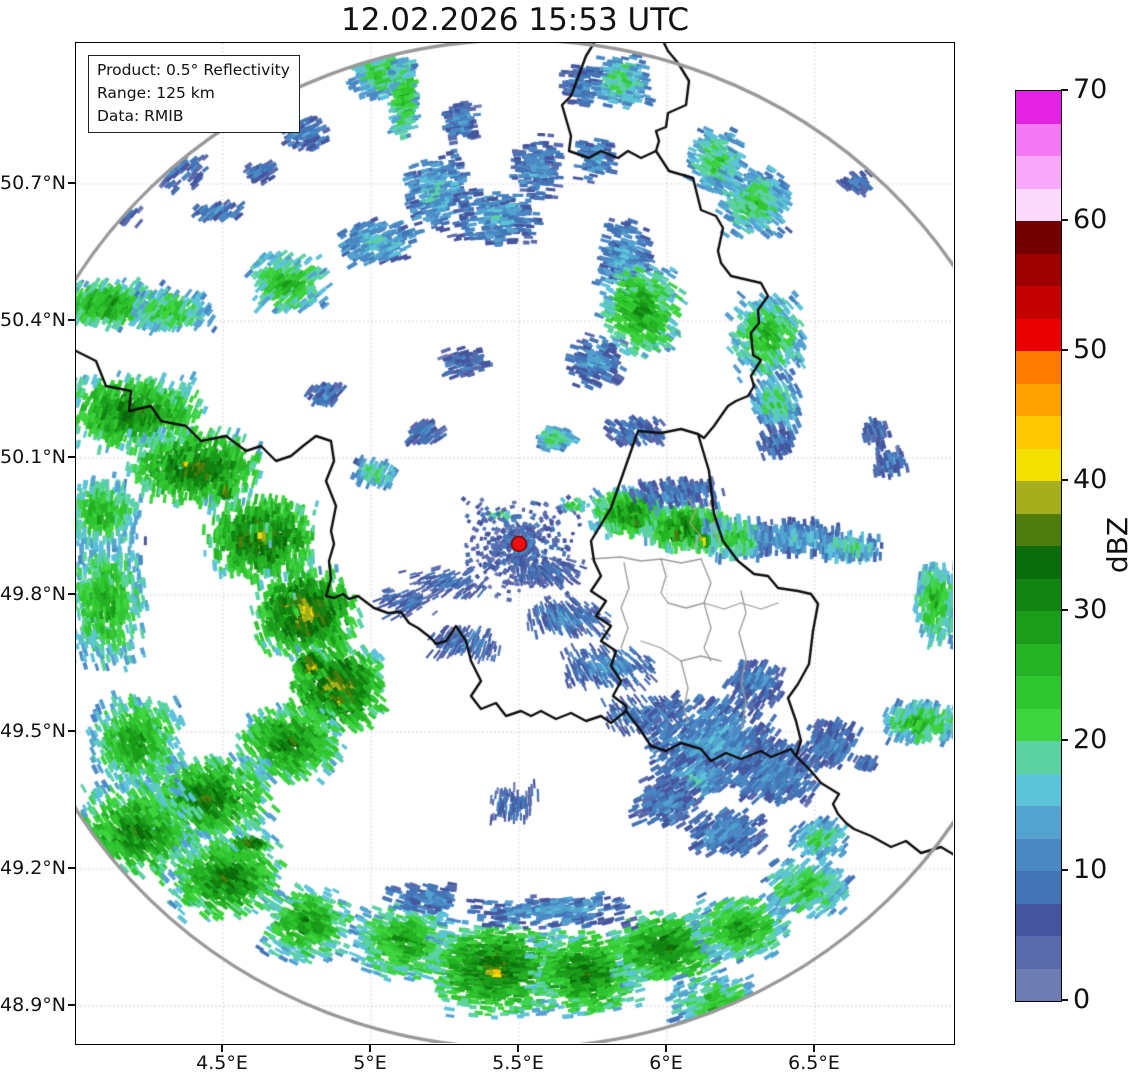 This screenshot has height=1081, width=1148. What do you see at coordinates (1117, 545) in the screenshot?
I see `colorbar-axis-label: dBZ` at bounding box center [1117, 545].